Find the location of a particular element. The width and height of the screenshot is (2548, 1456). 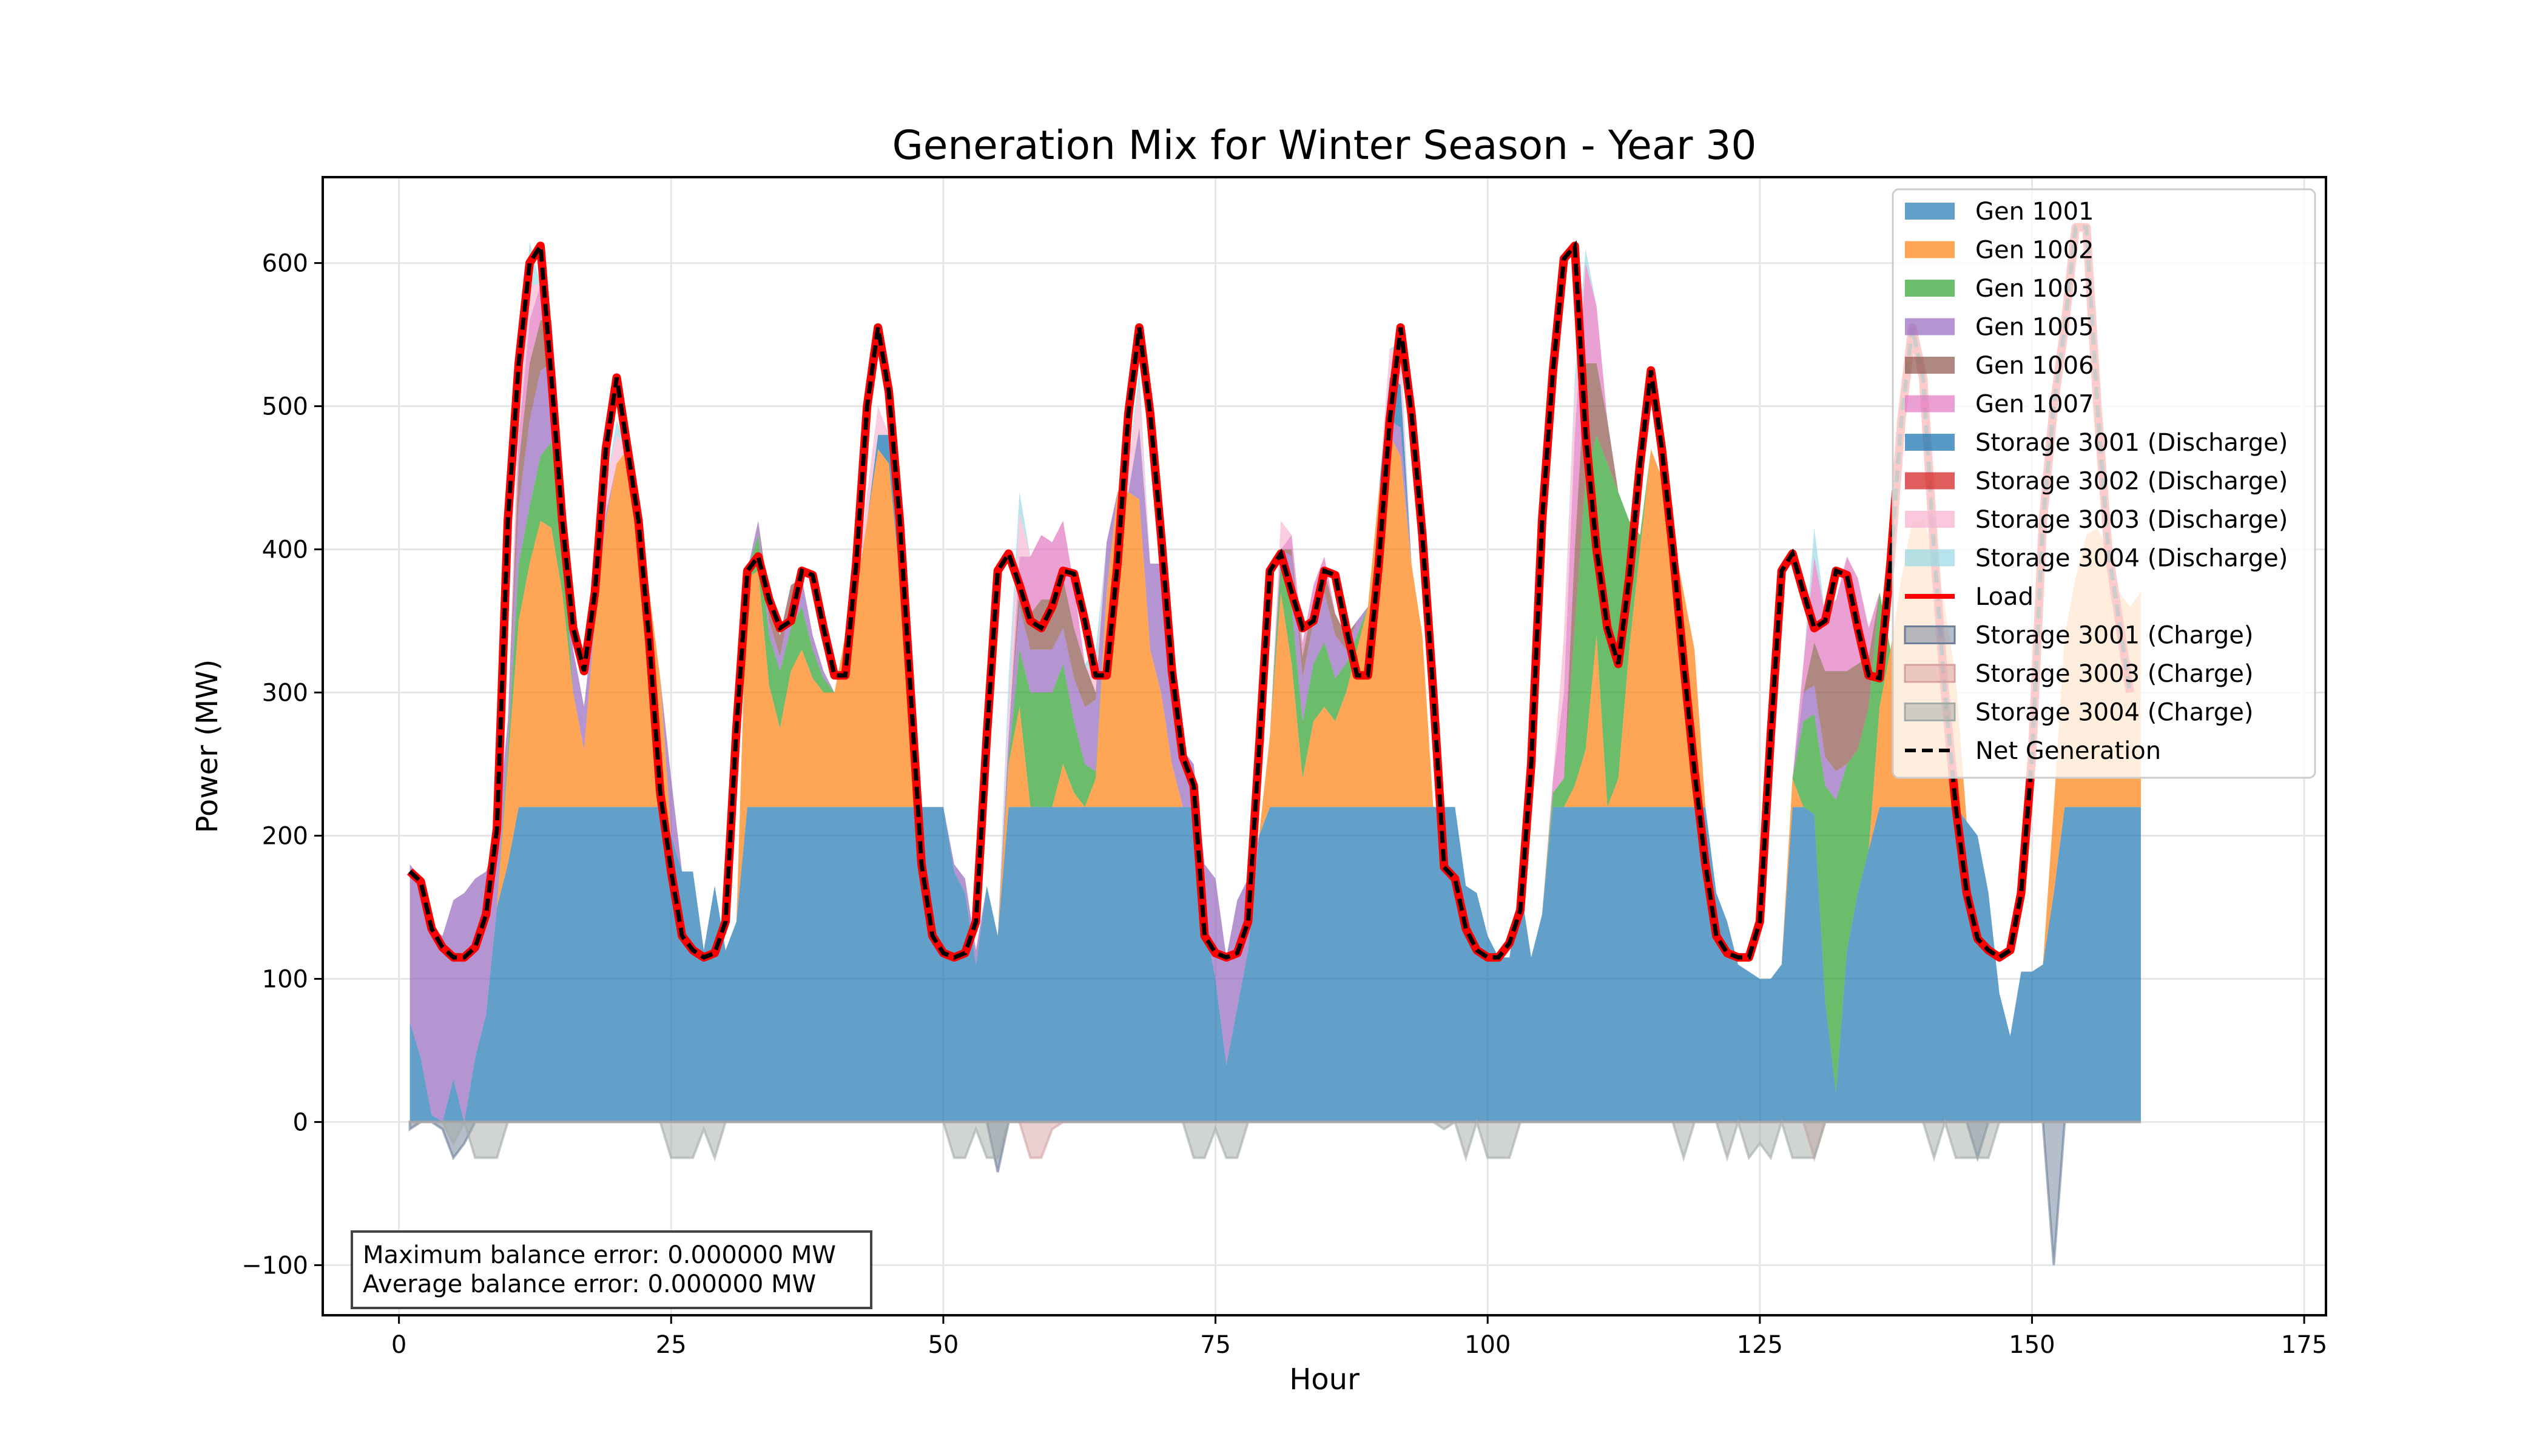

y-tick-label: 400 is located at coordinates (285, 550).